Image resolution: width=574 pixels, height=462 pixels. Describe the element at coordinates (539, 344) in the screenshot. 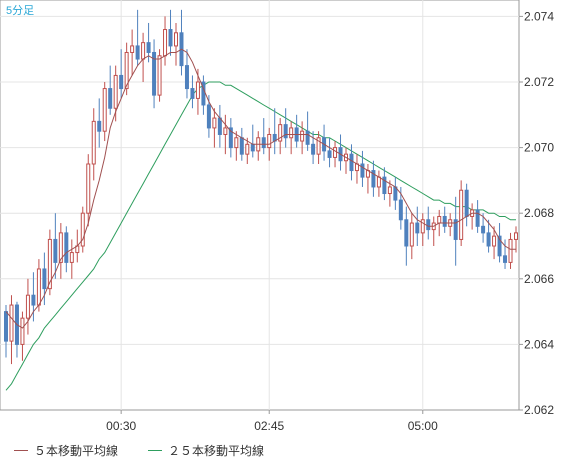

I see `y-tick-label: 2.064` at that location.